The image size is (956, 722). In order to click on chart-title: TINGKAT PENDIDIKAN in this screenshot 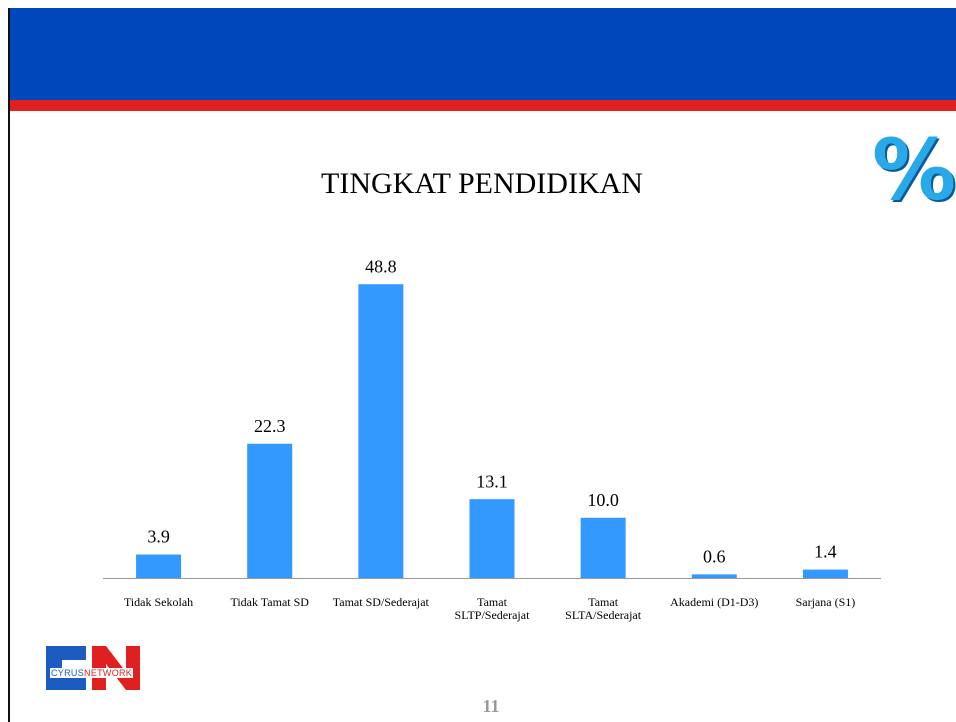, I will do `click(482, 183)`.